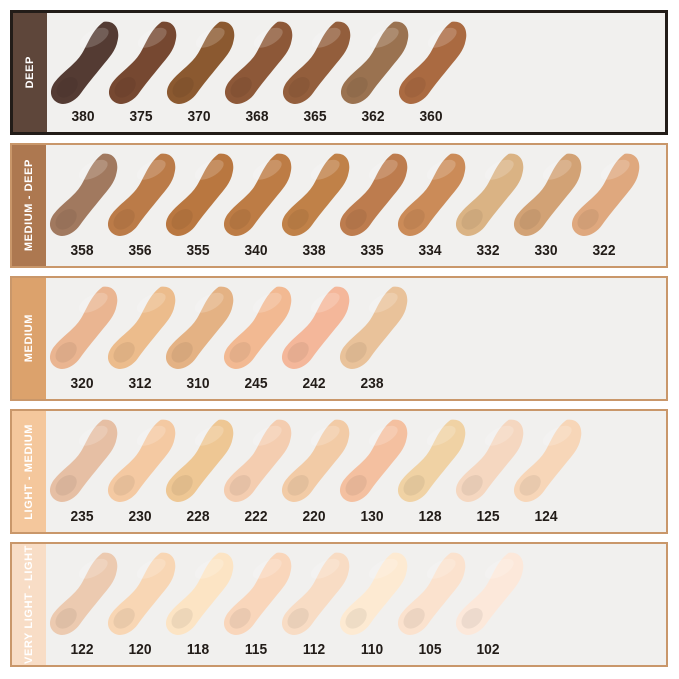 This screenshot has width=679, height=679. Describe the element at coordinates (83, 116) in the screenshot. I see `shade-number: 380` at that location.